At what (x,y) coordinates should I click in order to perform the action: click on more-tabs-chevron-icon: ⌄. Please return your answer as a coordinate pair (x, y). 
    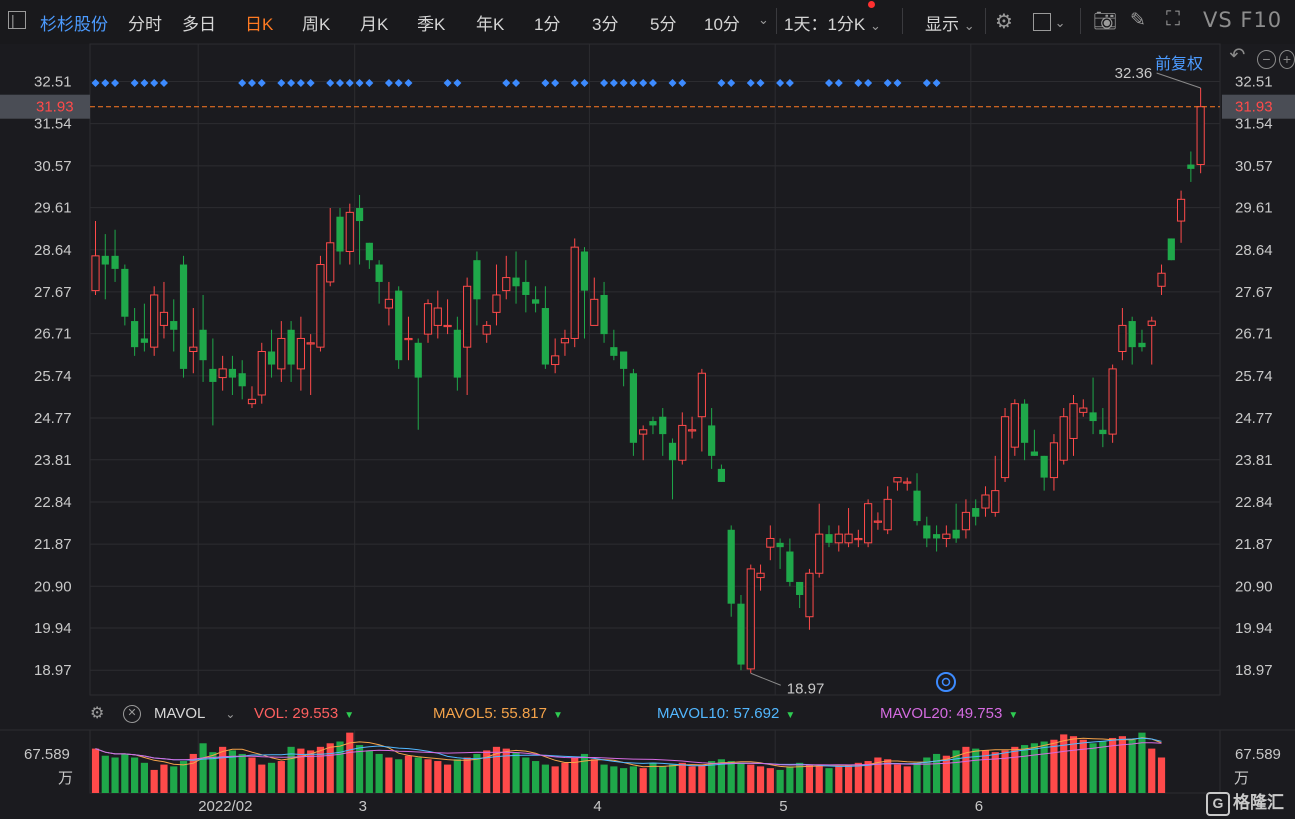
    Looking at the image, I should click on (763, 19).